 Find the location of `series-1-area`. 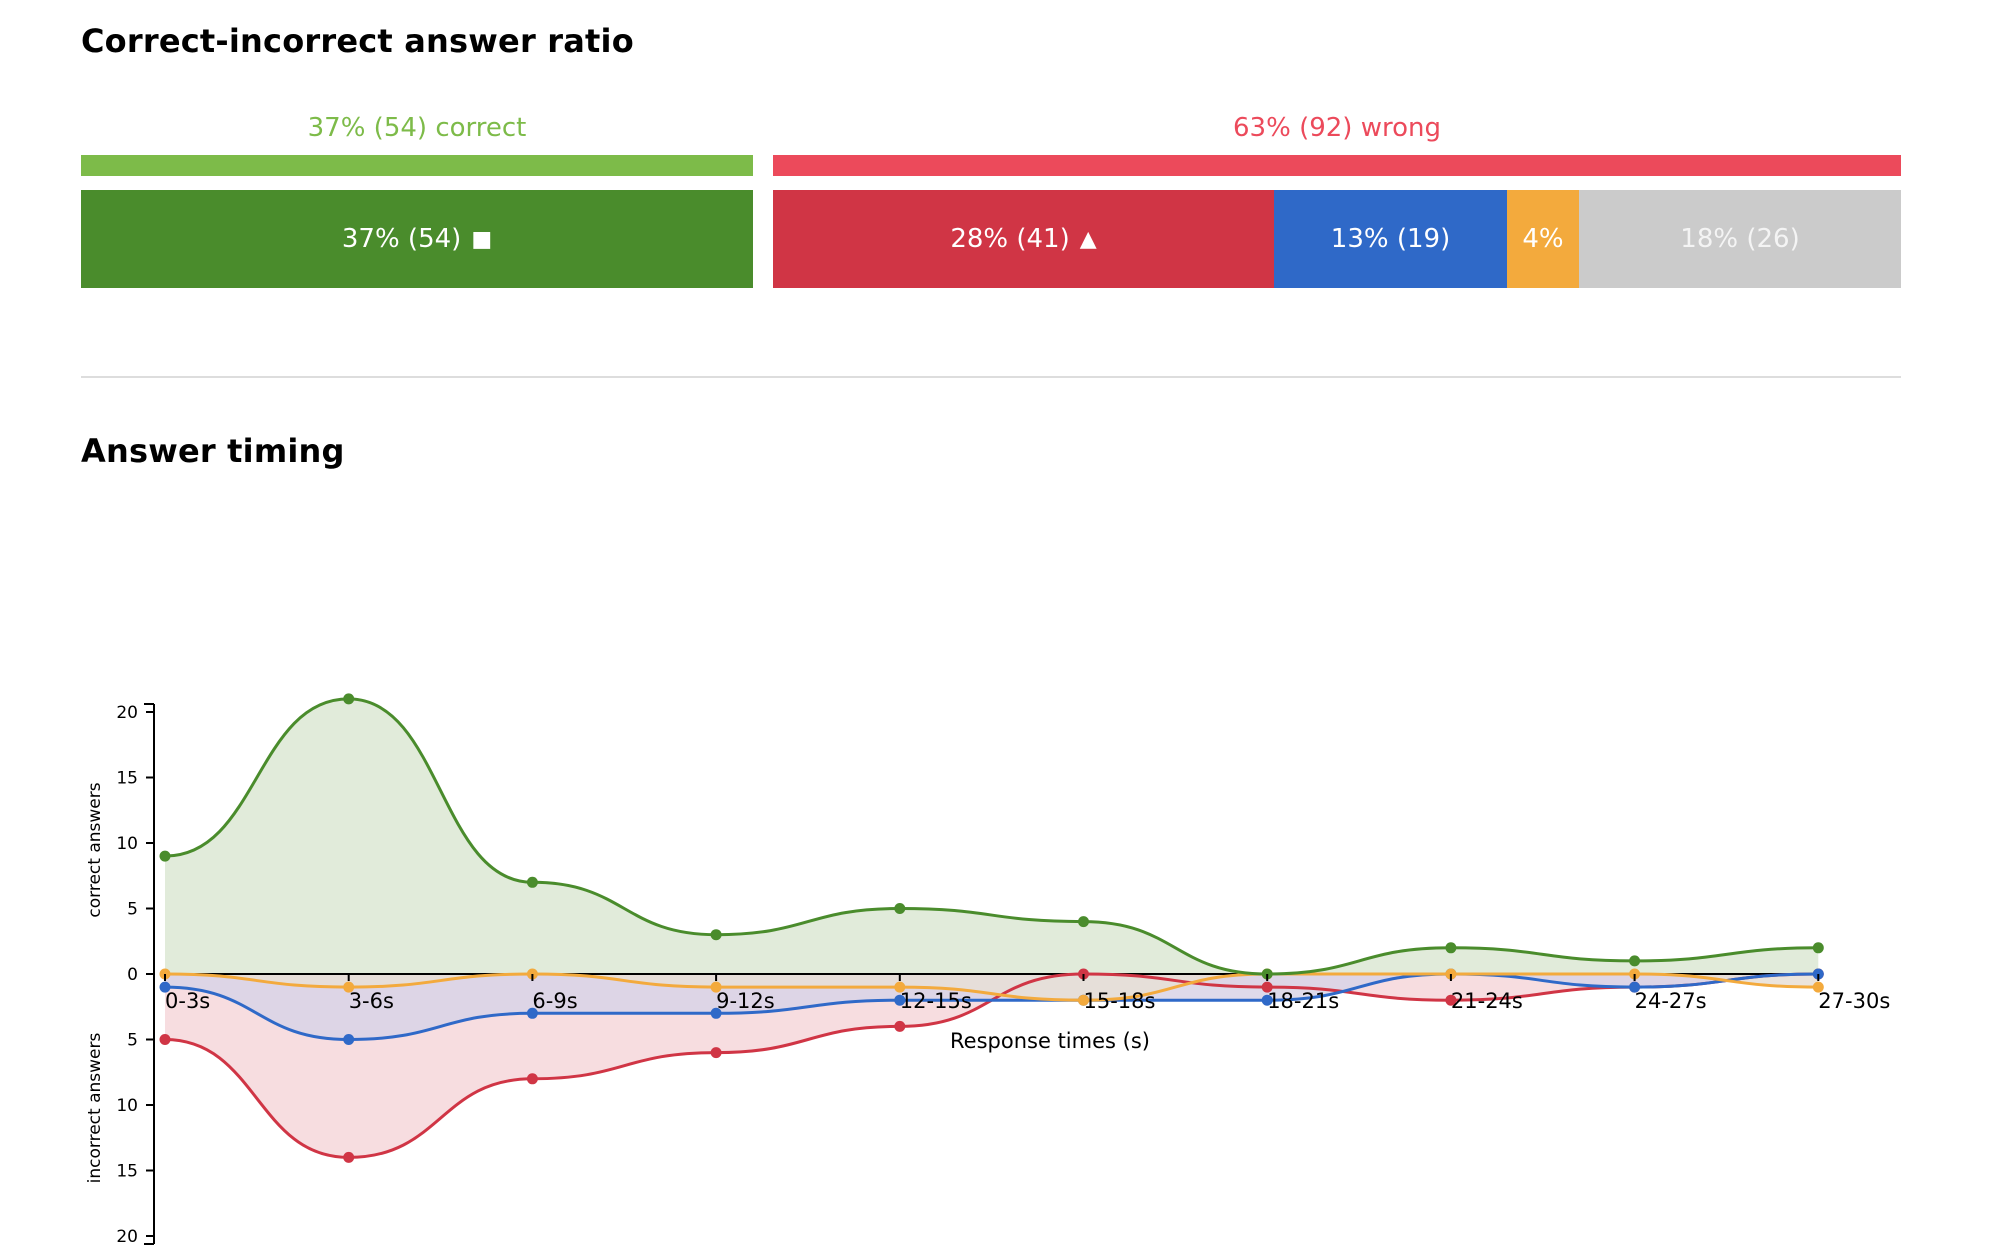

series-1-area is located at coordinates (992, 1066).